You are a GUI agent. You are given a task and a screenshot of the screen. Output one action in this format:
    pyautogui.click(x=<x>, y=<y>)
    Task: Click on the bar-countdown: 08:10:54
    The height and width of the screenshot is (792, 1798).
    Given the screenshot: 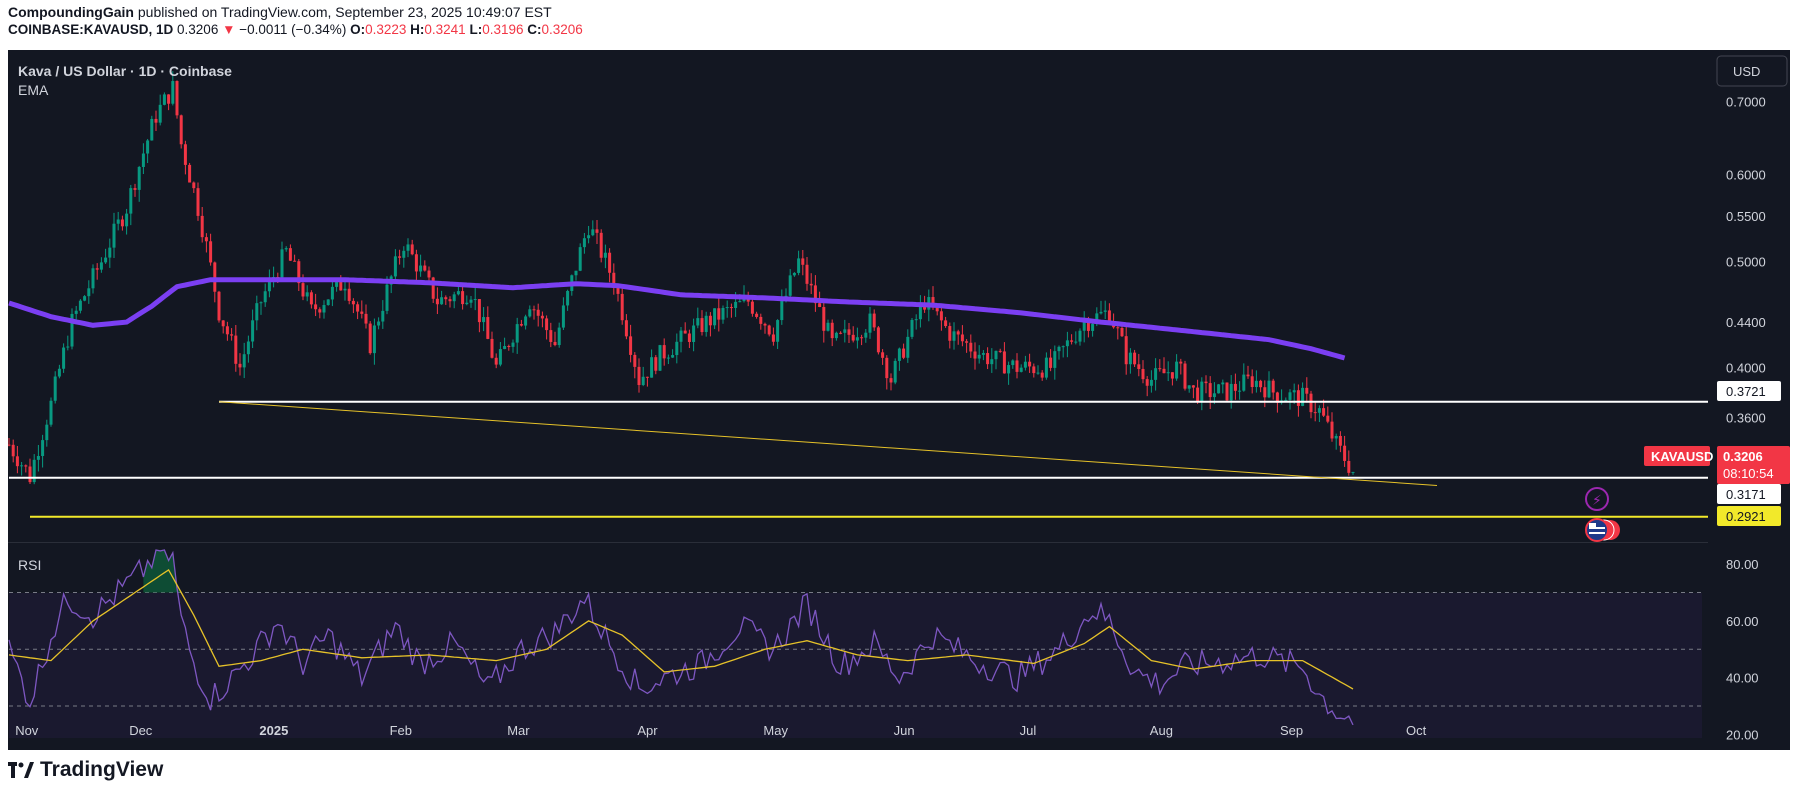 What is the action you would take?
    pyautogui.click(x=1748, y=473)
    